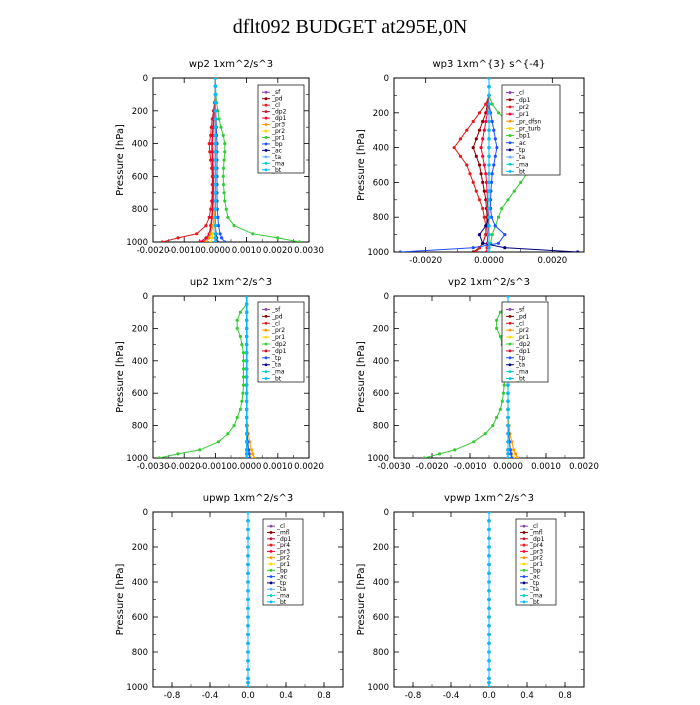 The width and height of the screenshot is (700, 705). Describe the element at coordinates (282, 570) in the screenshot. I see `legend-label: _bp` at that location.